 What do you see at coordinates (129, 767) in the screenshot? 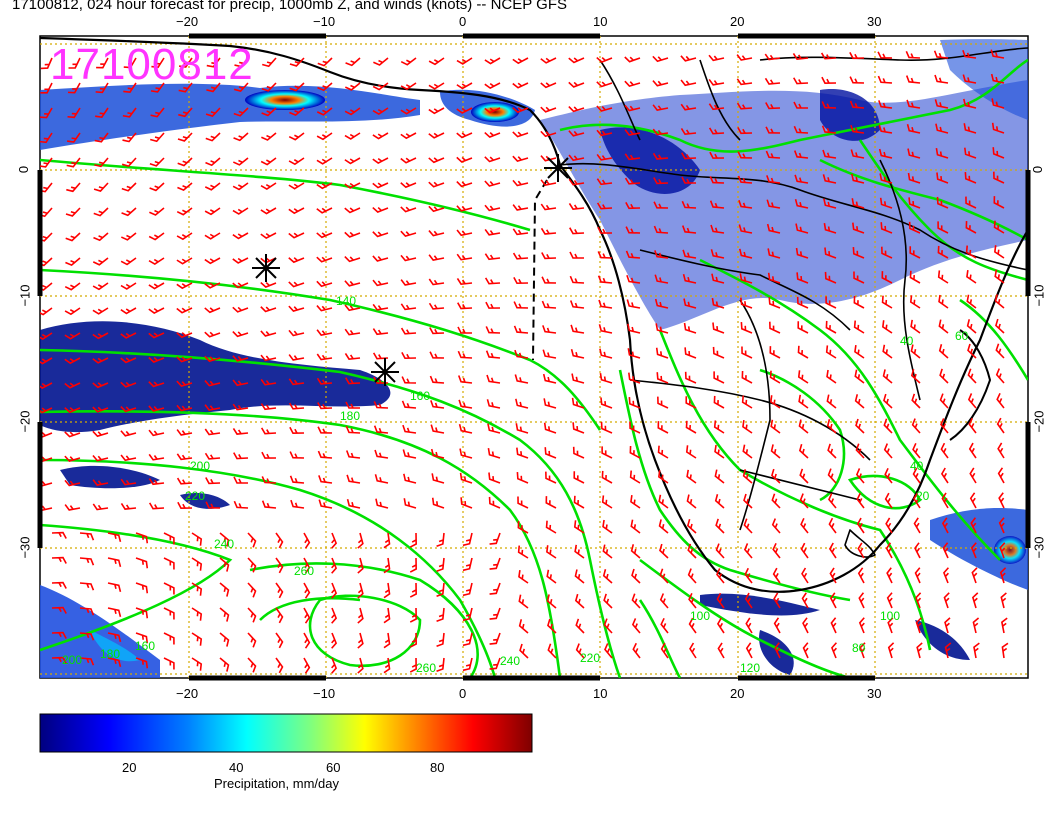
I see `colorbar-label: 20` at bounding box center [129, 767].